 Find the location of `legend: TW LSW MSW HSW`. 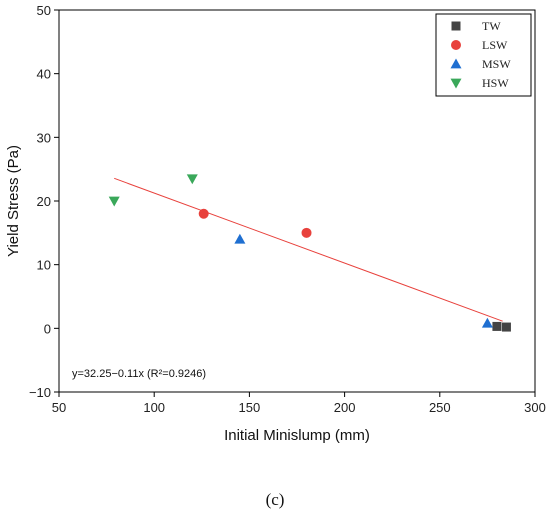

legend: TW LSW MSW HSW is located at coordinates (483, 55).